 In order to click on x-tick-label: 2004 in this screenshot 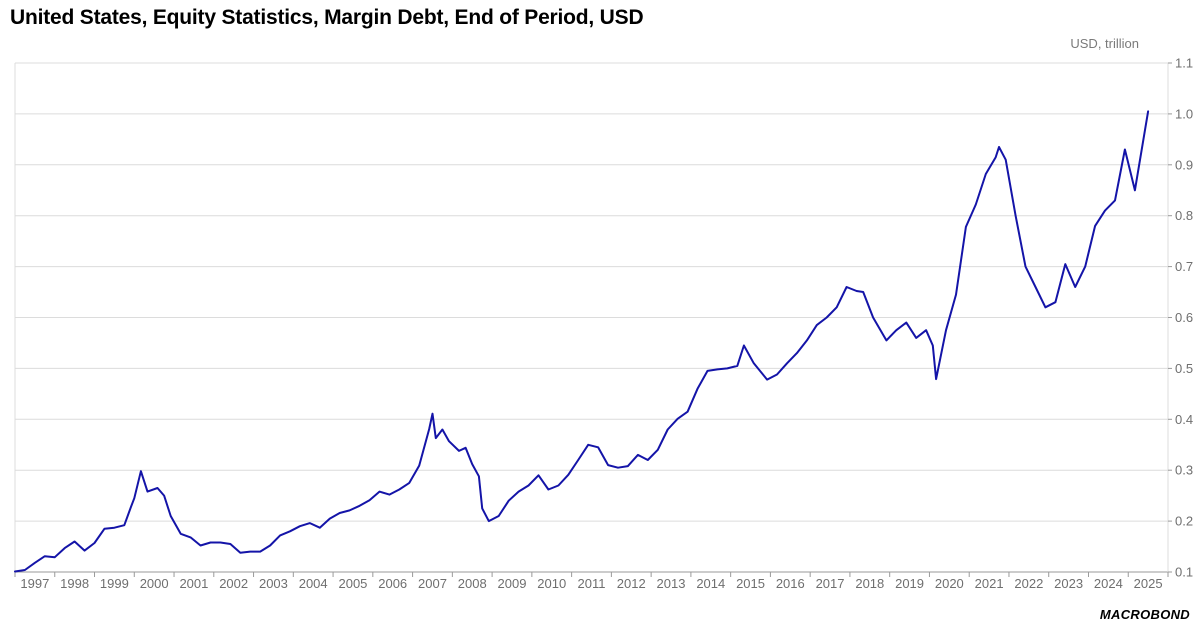, I will do `click(313, 583)`.